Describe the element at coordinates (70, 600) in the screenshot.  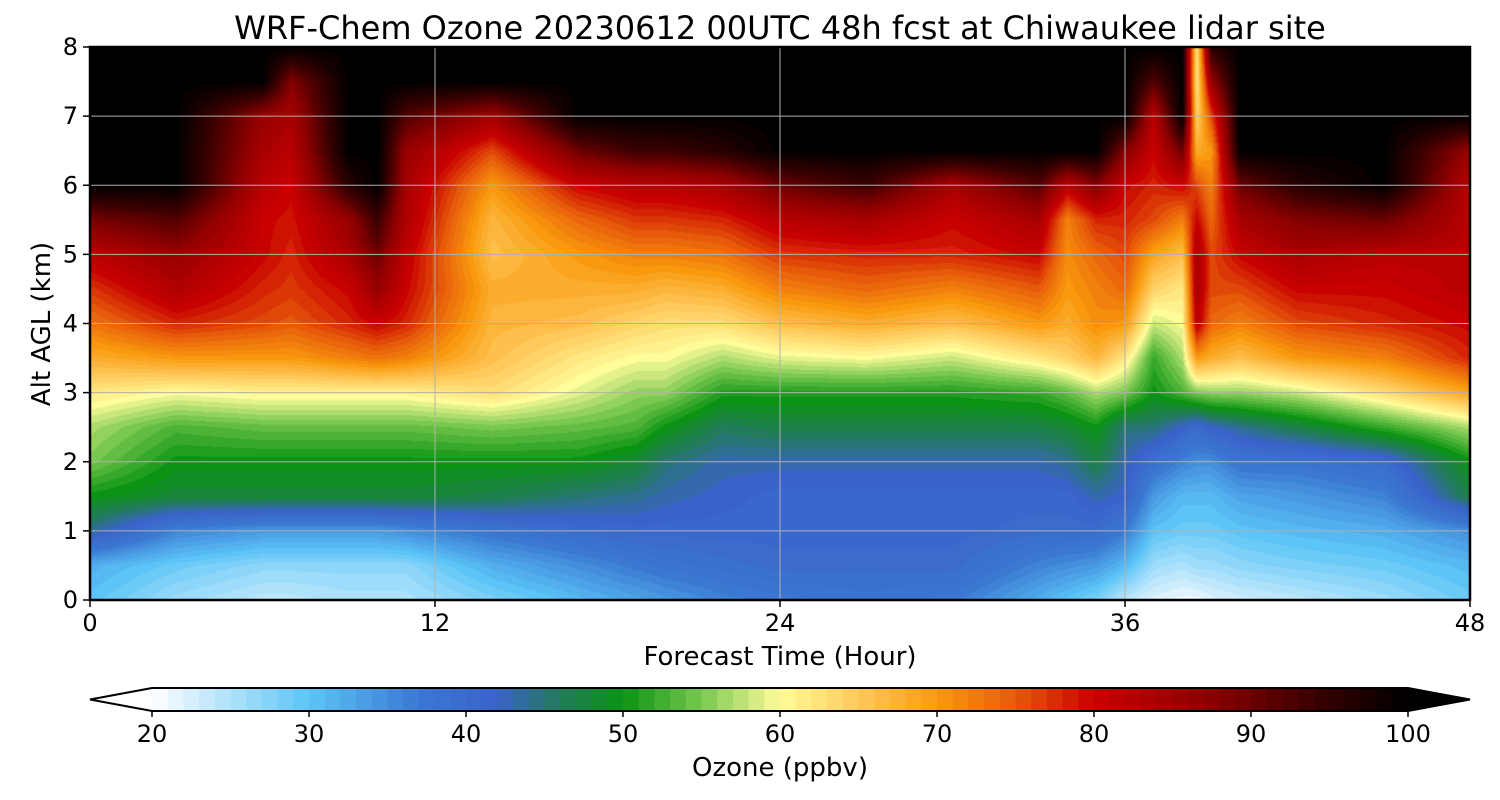
I see `y-tick-label: 0` at that location.